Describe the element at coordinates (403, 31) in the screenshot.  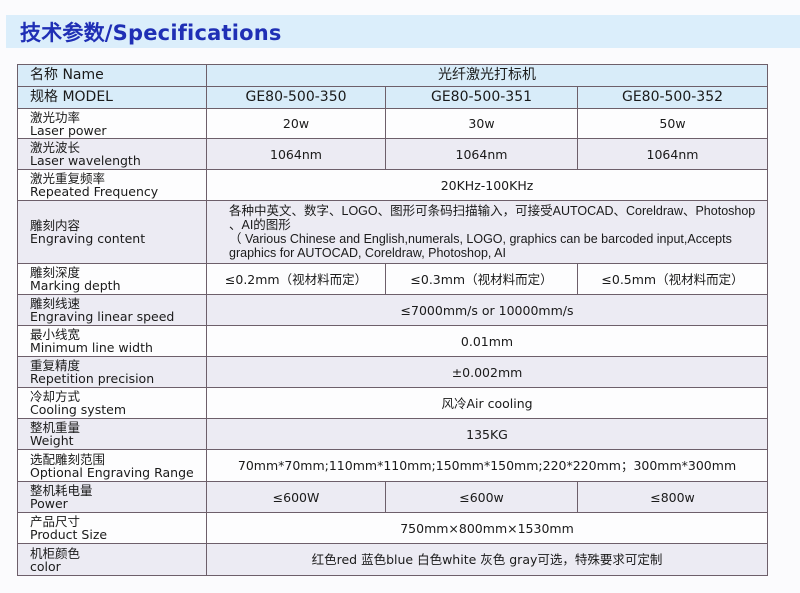
I see `title-band` at that location.